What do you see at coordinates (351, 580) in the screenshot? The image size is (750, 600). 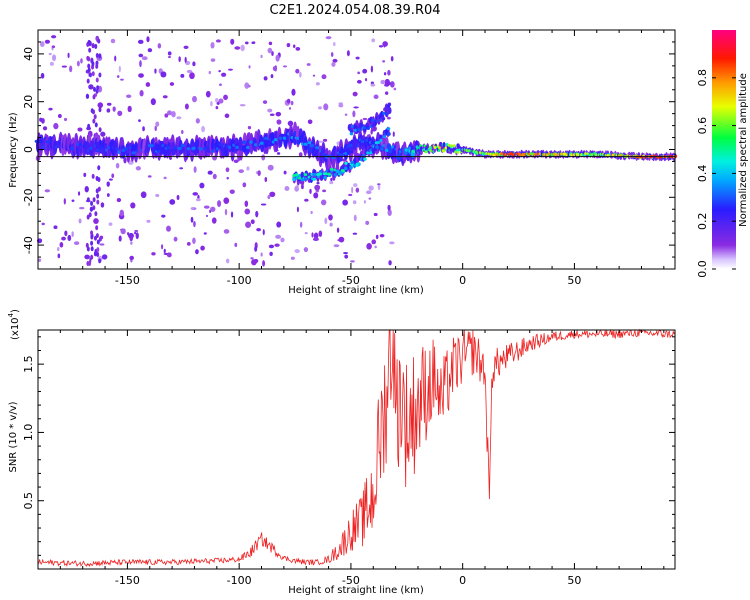 I see `x-tick-label: -50` at bounding box center [351, 580].